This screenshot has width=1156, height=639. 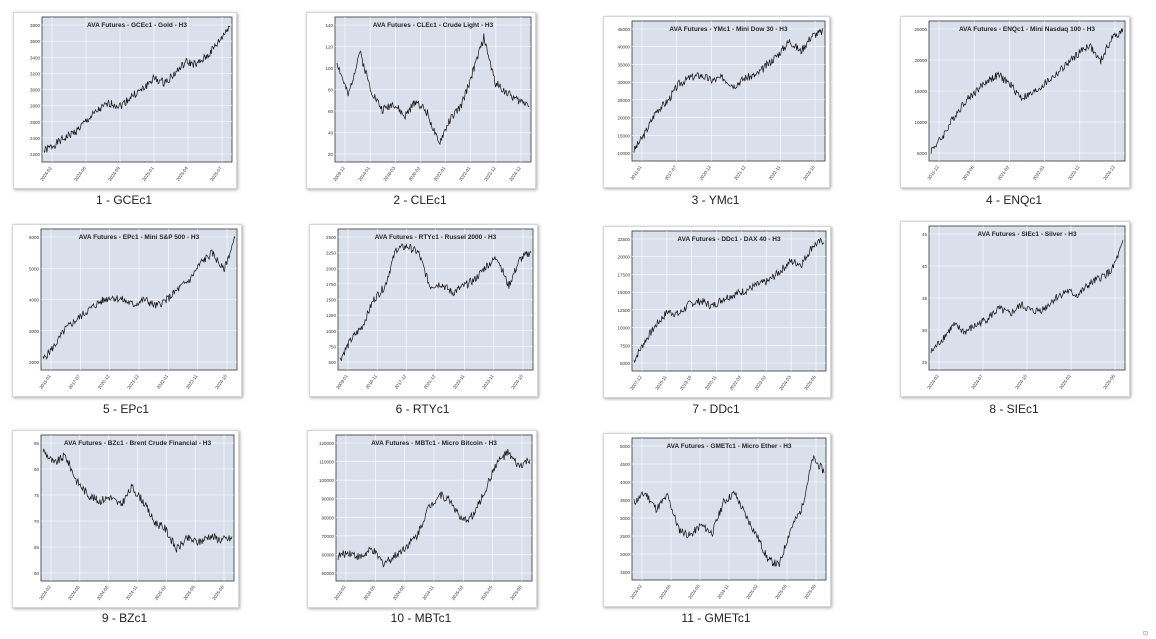 What do you see at coordinates (785, 382) in the screenshot?
I see `x-tick-label: 2024-03` at bounding box center [785, 382].